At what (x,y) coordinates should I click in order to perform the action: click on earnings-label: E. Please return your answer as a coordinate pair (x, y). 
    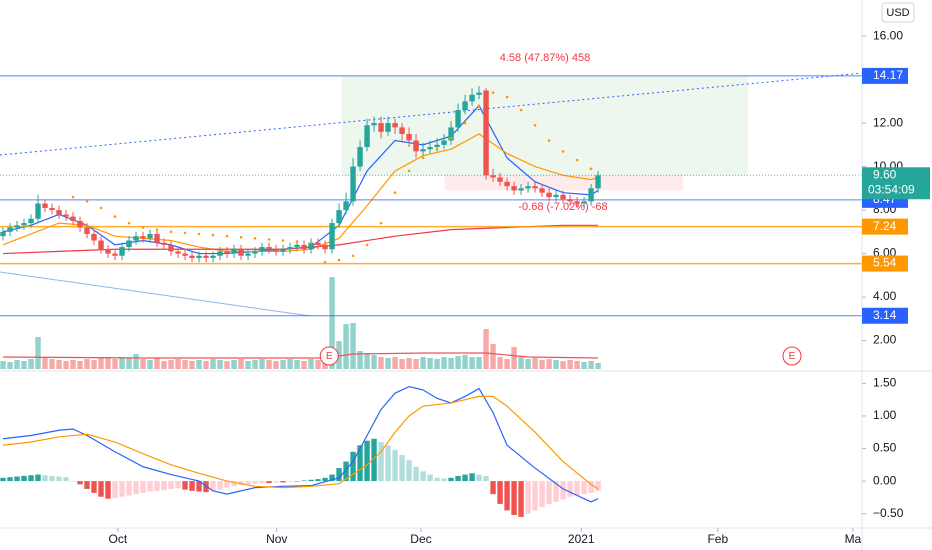
    Looking at the image, I should click on (792, 356).